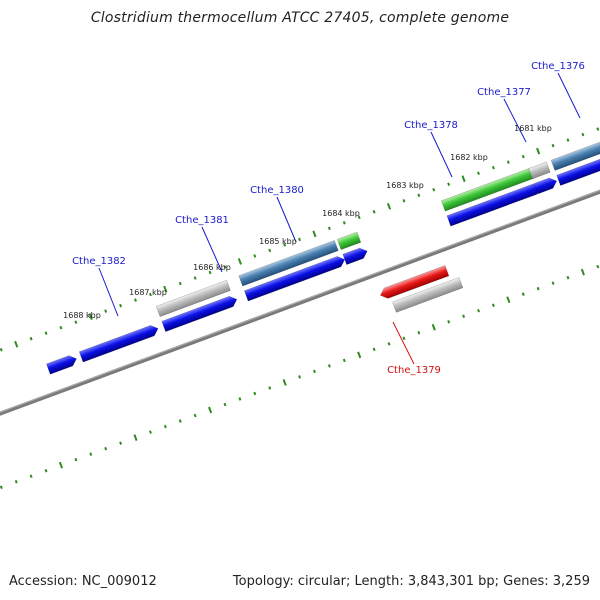  Describe the element at coordinates (405, 185) in the screenshot. I see `kbp-label: 1683 kbp` at that location.